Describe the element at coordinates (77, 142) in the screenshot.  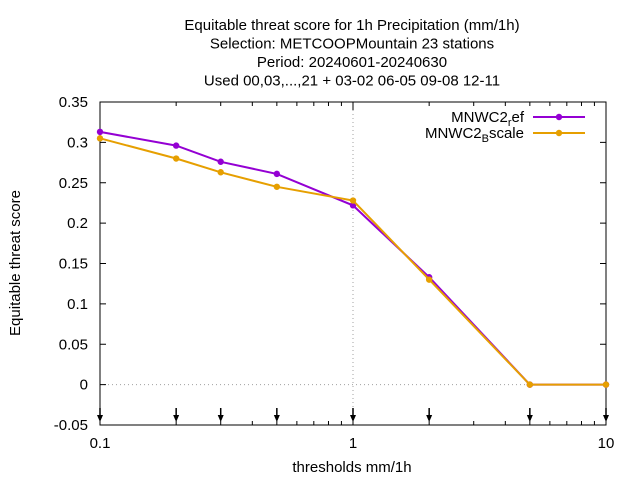
I see `y-tick-label: 0.3` at that location.